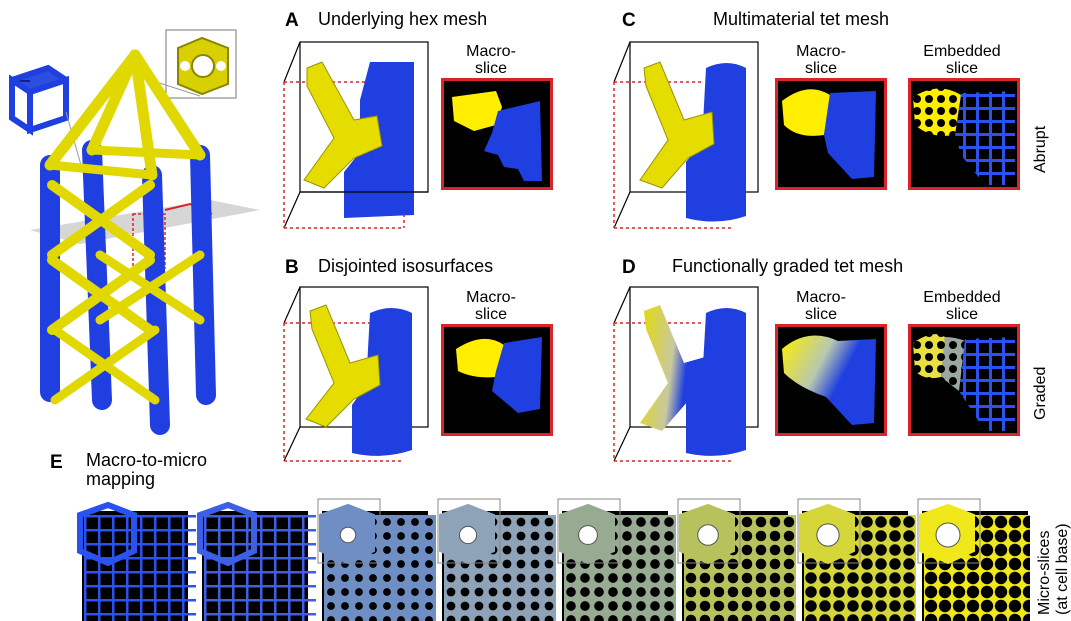  Describe the element at coordinates (962, 306) in the screenshot. I see `panel-d-embedded-label: Embedded slice` at that location.